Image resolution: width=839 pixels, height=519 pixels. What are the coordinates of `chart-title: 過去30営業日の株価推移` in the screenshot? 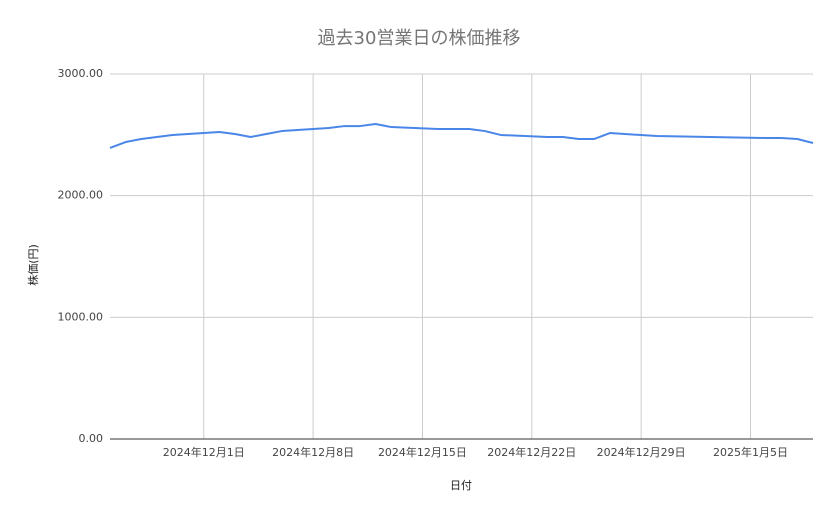 It's located at (419, 38).